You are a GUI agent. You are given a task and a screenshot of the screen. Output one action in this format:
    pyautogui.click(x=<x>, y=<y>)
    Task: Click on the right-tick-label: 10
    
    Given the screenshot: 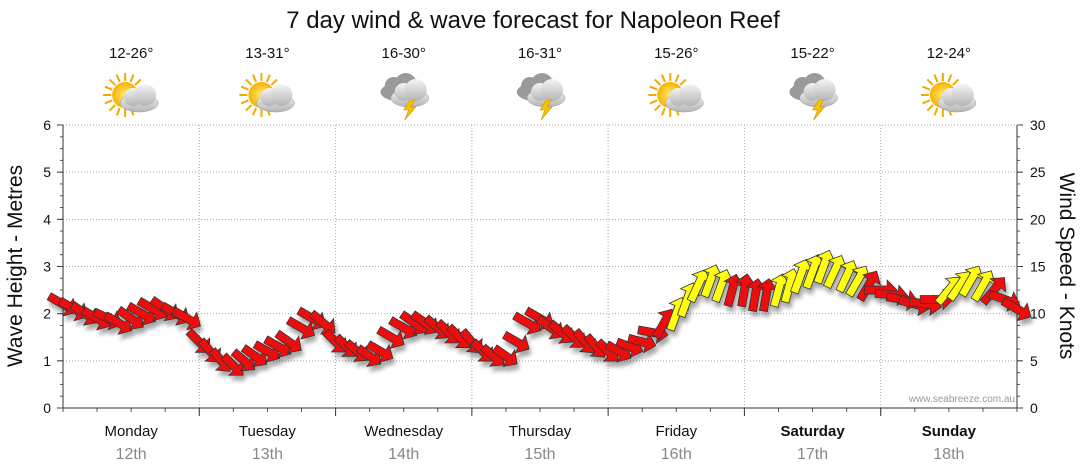 What is the action you would take?
    pyautogui.click(x=1038, y=314)
    